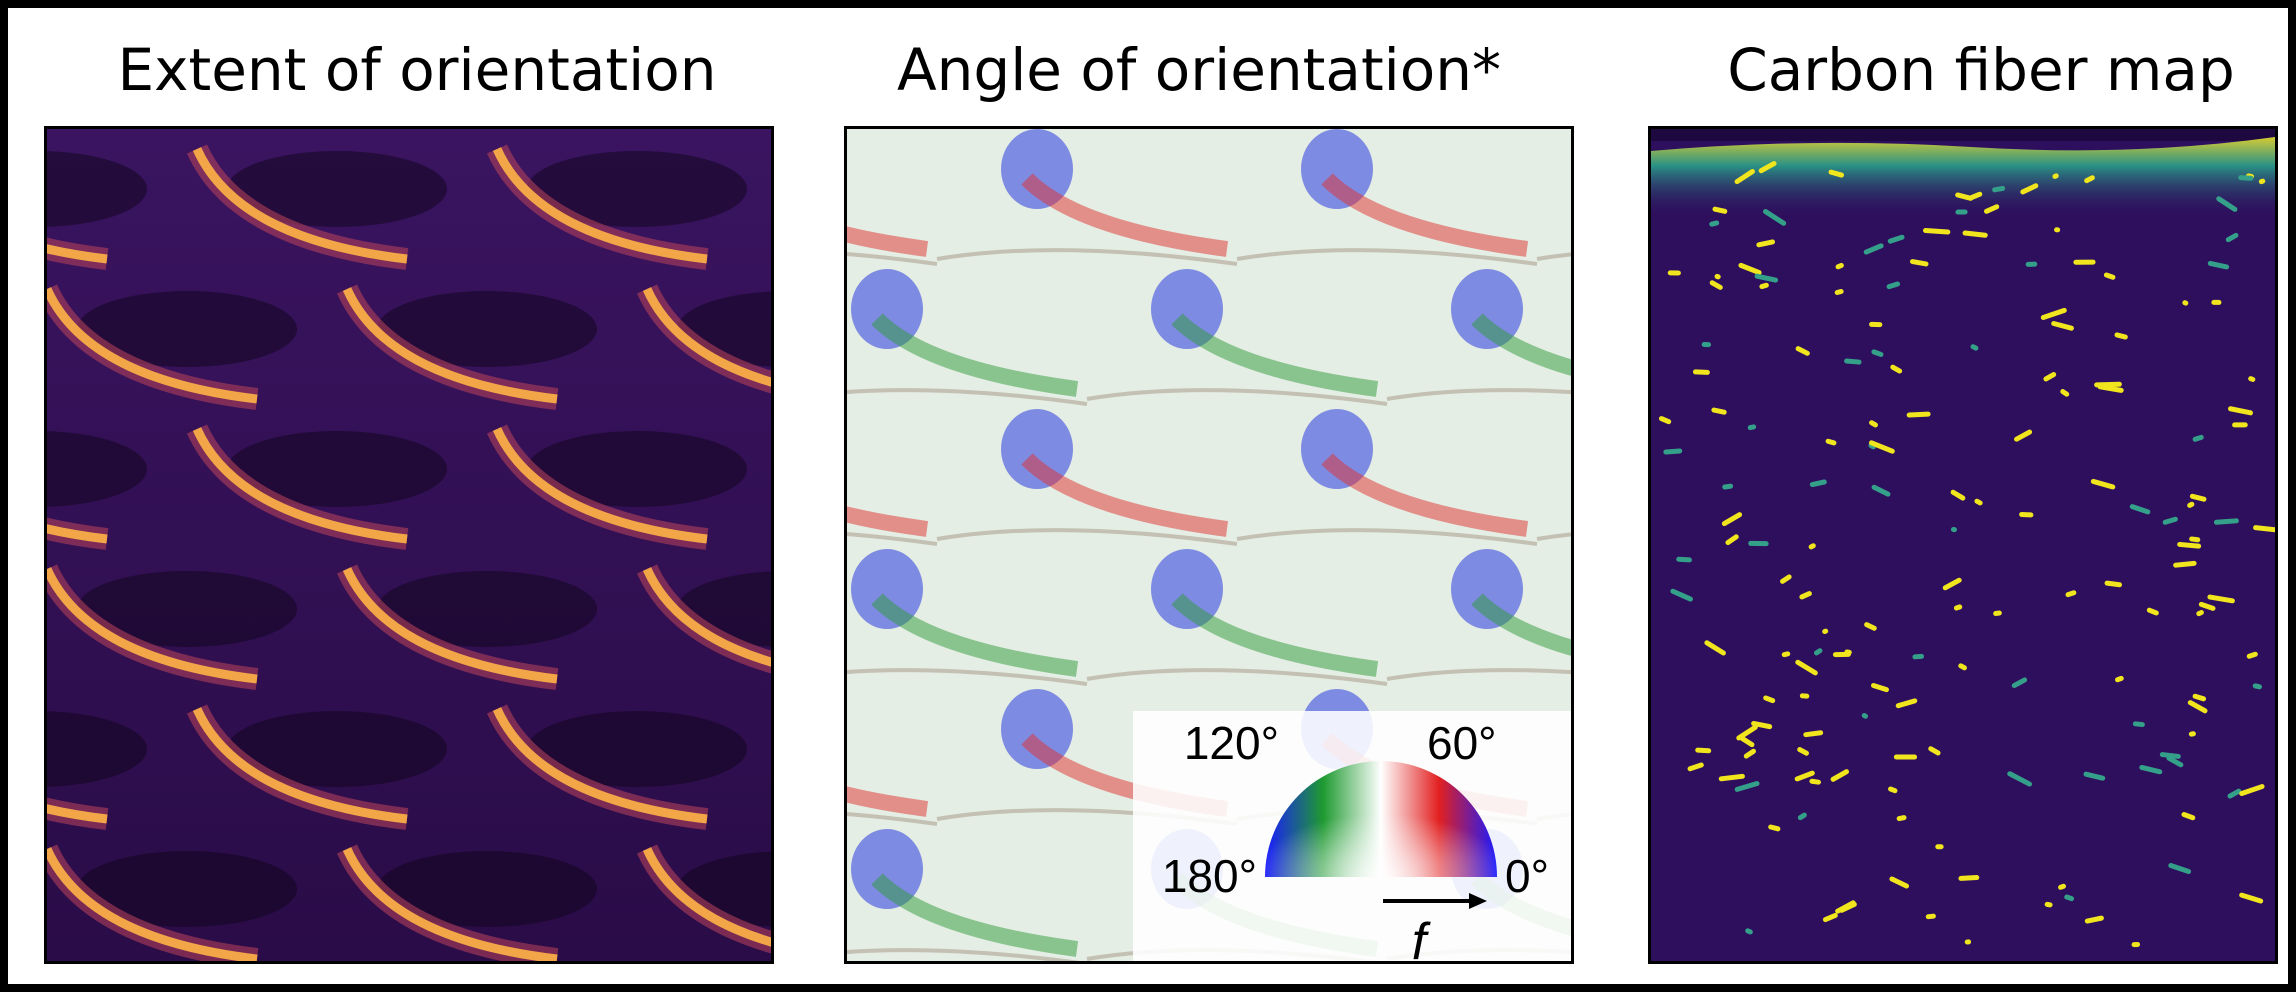 The width and height of the screenshot is (2296, 992). Describe the element at coordinates (1209, 876) in the screenshot. I see `legend-label-180: 180°` at that location.